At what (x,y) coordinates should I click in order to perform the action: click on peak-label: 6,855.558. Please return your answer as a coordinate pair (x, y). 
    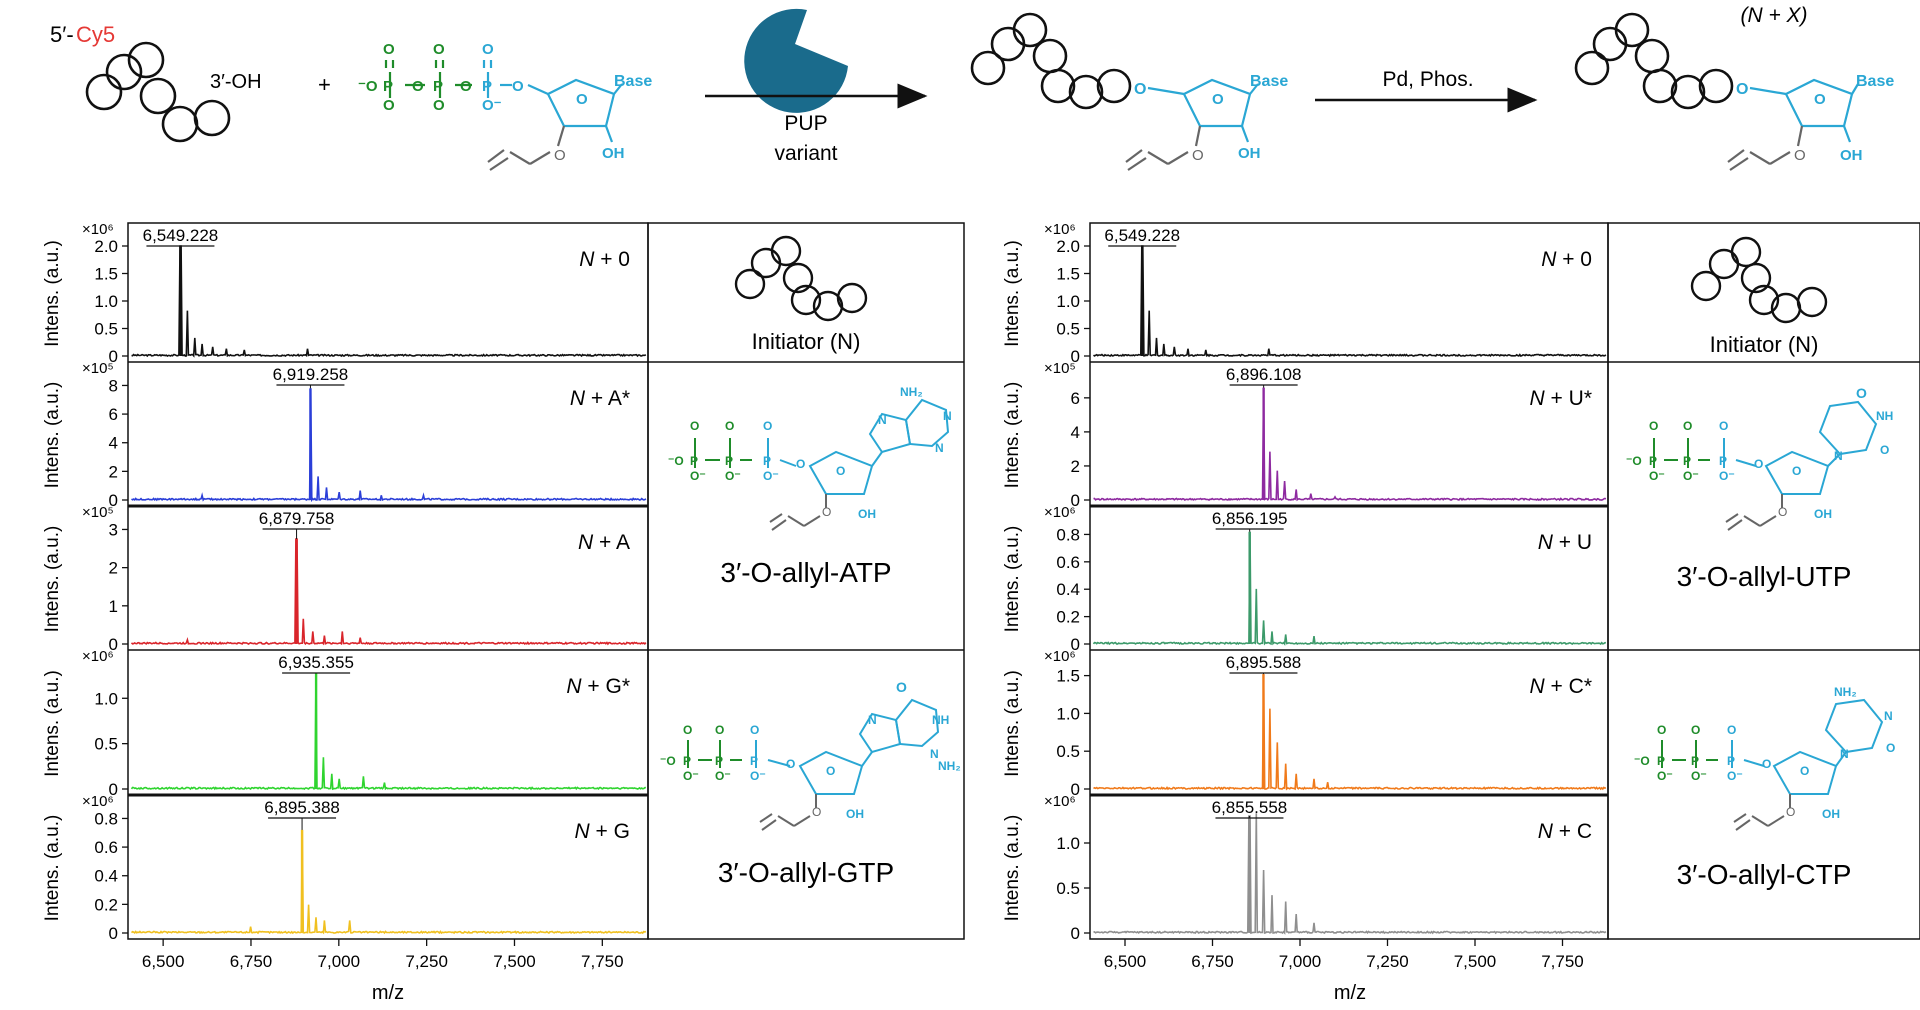
    Looking at the image, I should click on (1250, 807).